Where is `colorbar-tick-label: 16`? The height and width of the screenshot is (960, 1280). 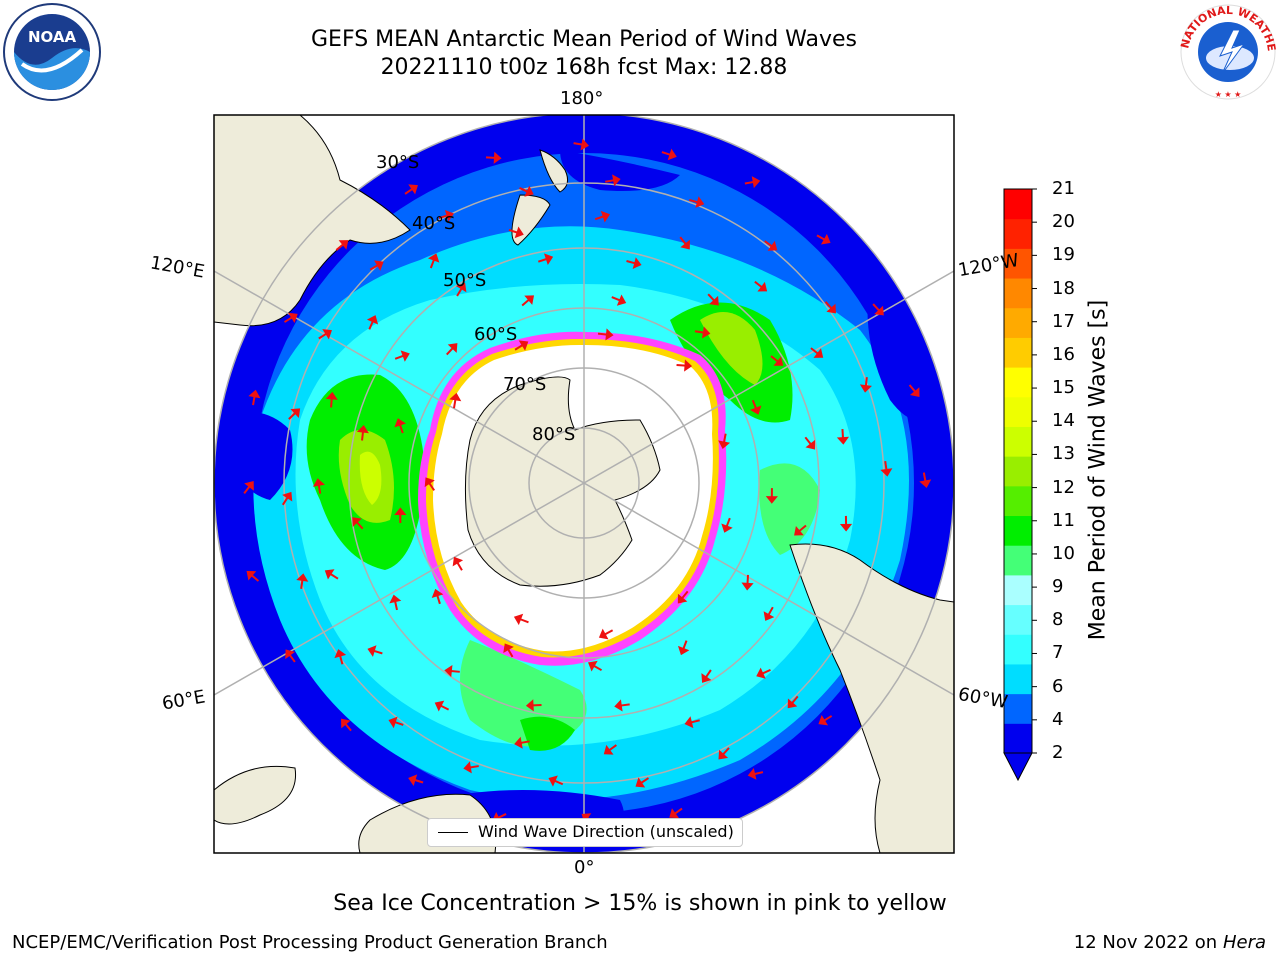 colorbar-tick-label: 16 is located at coordinates (1063, 354).